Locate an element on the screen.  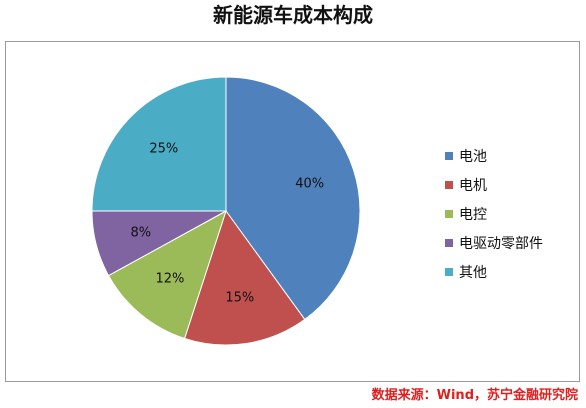
legend-label: 电池 is located at coordinates (473, 156).